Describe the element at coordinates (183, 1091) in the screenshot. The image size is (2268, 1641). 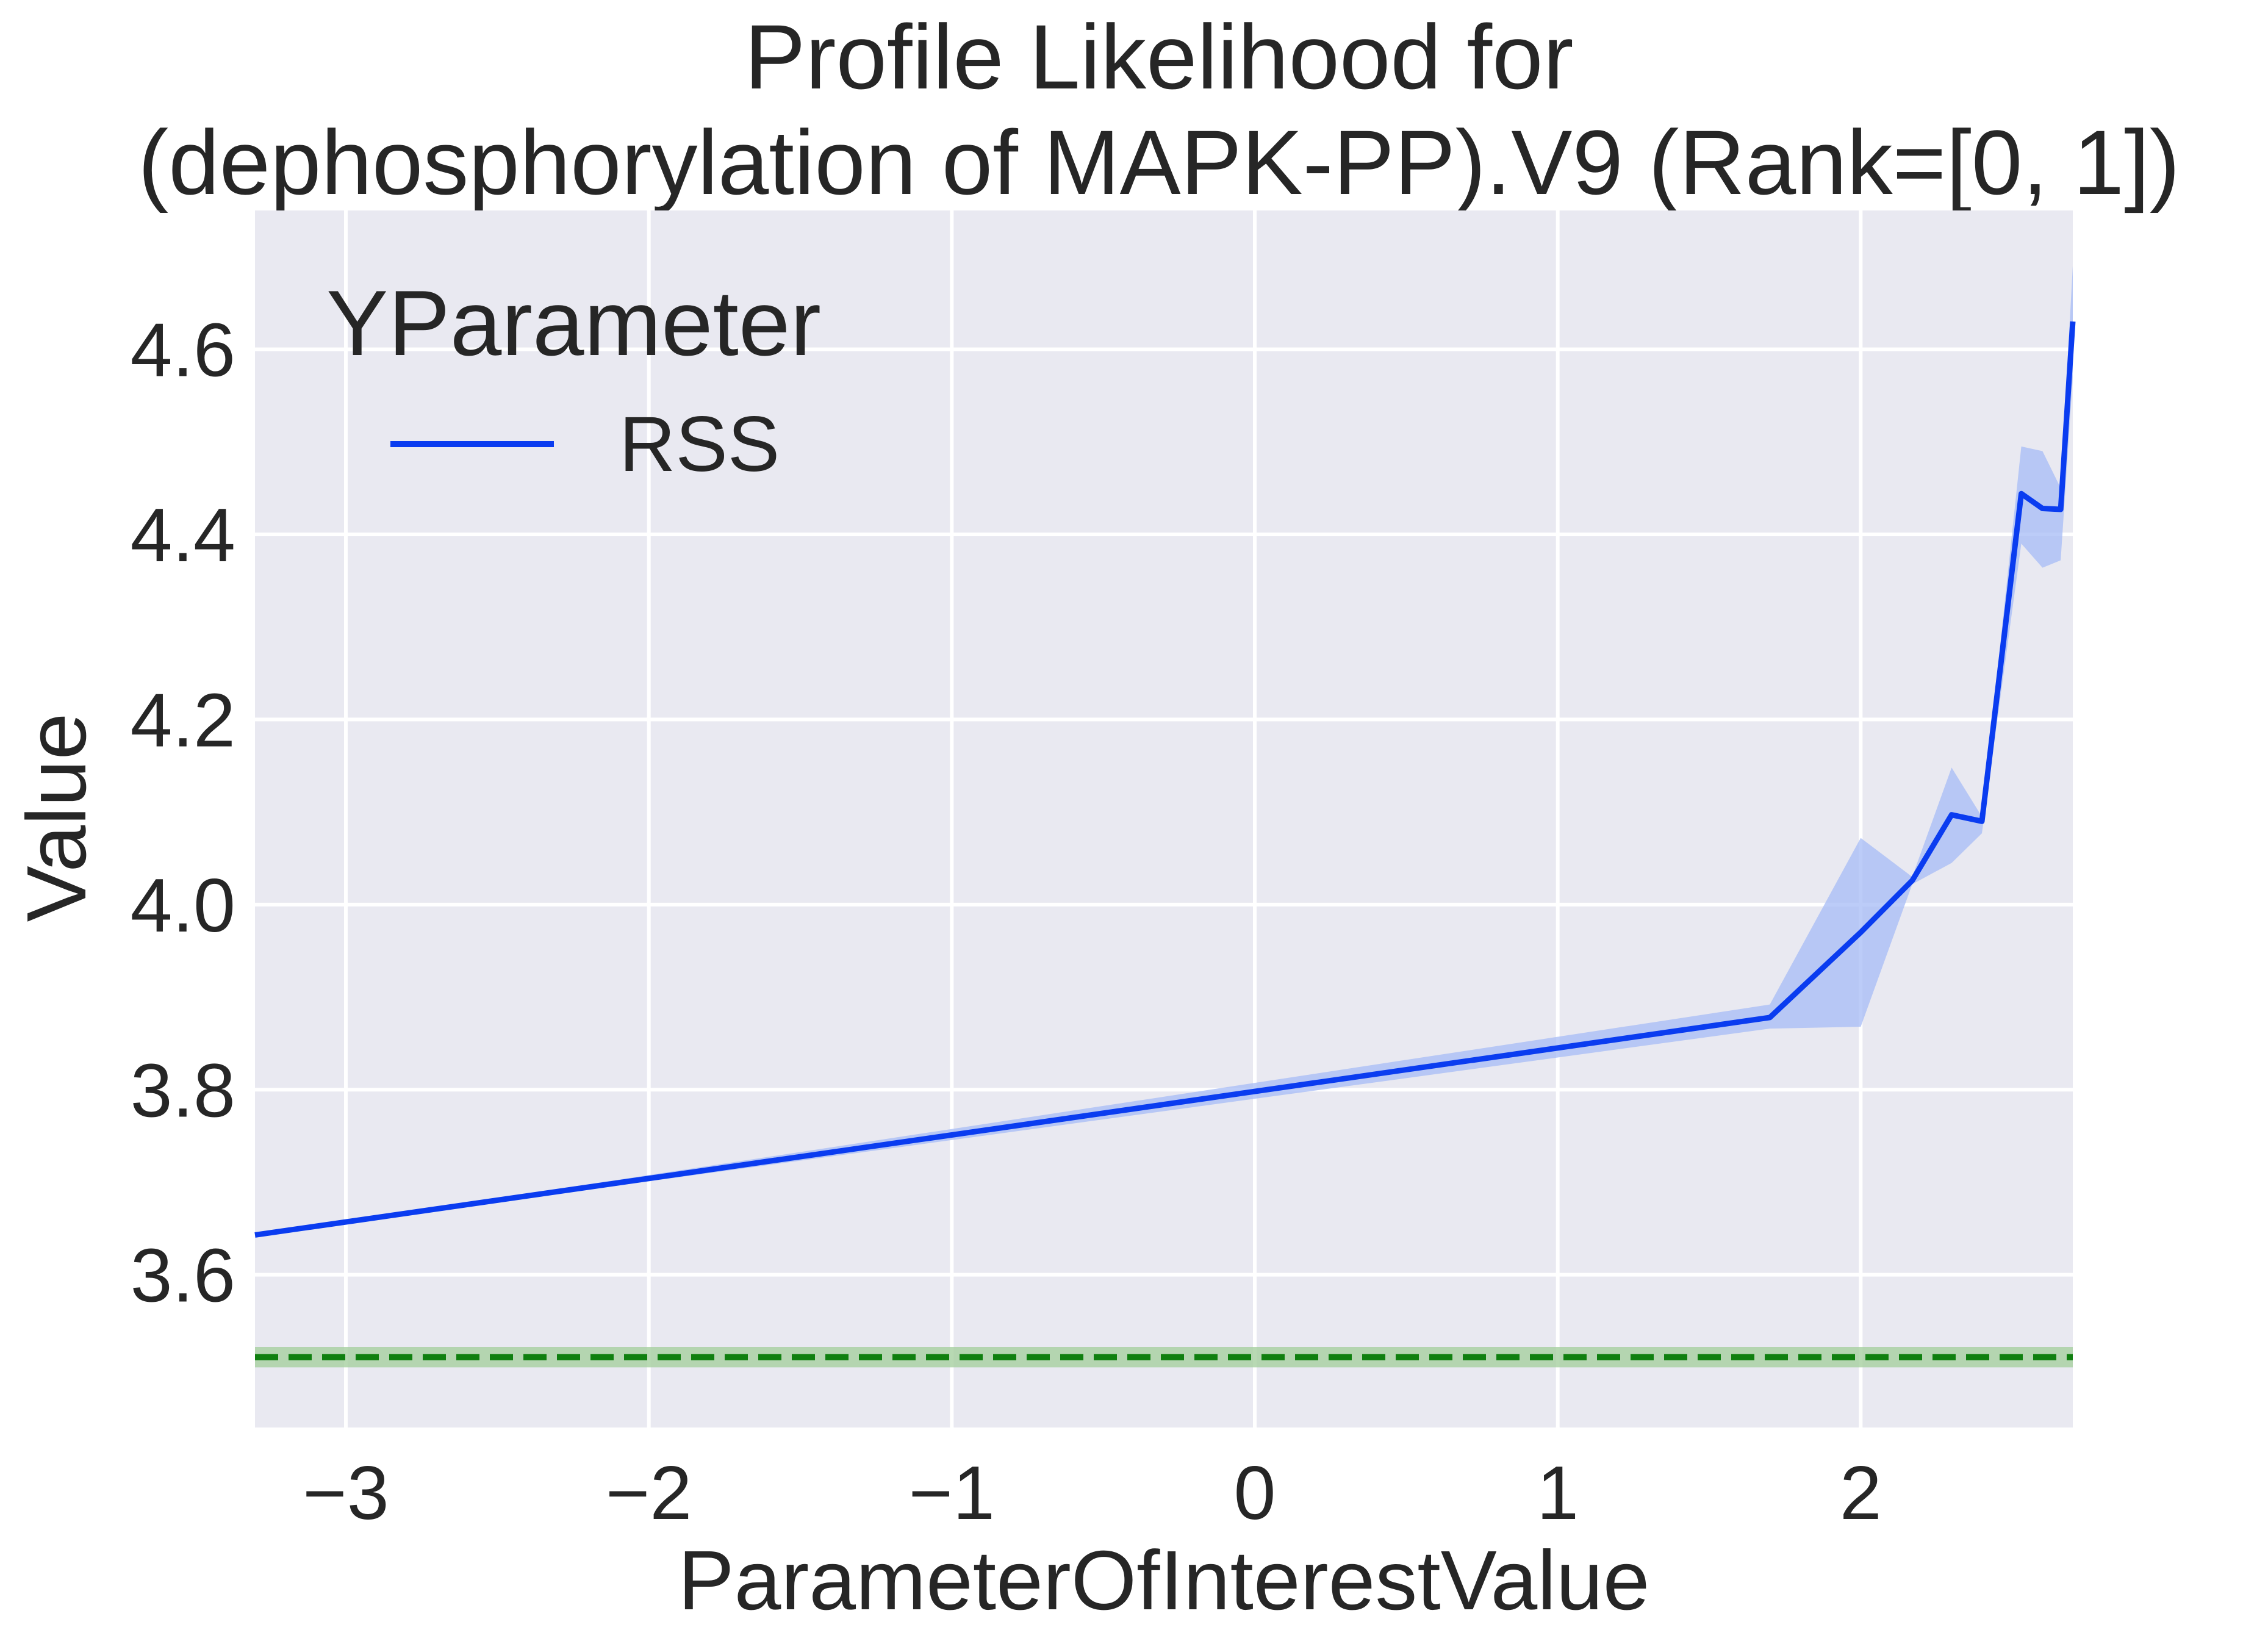
I see `y-tick-label: 3.8` at that location.